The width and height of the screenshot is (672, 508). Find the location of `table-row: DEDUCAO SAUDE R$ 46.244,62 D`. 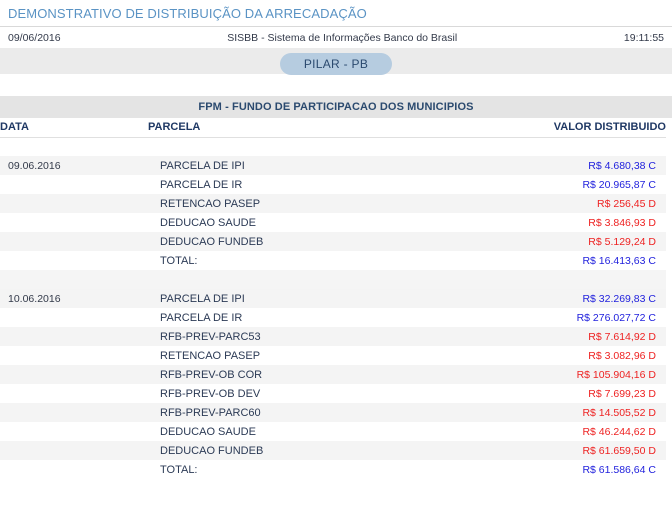

table-row: DEDUCAO SAUDE R$ 46.244,62 D is located at coordinates (333, 431).